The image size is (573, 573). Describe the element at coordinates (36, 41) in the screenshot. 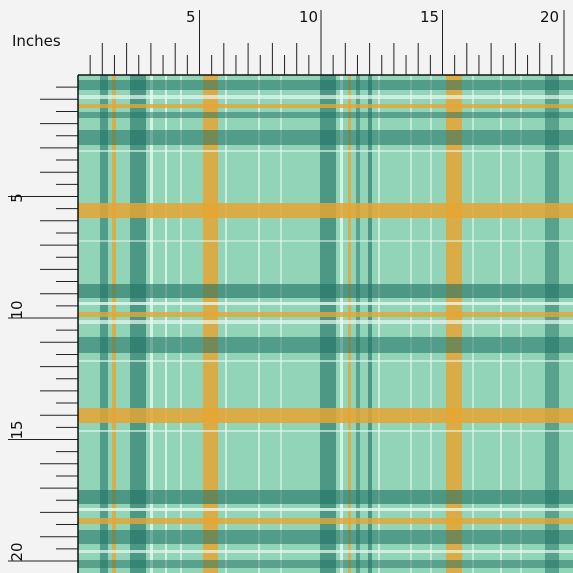

I see `unit-label: Inches` at that location.